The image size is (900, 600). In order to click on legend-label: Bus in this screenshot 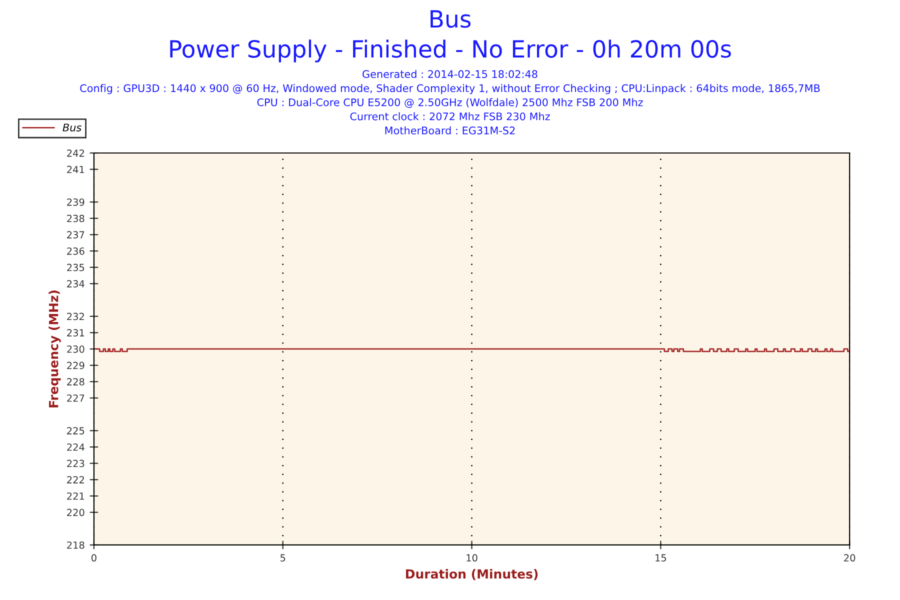, I will do `click(72, 128)`.